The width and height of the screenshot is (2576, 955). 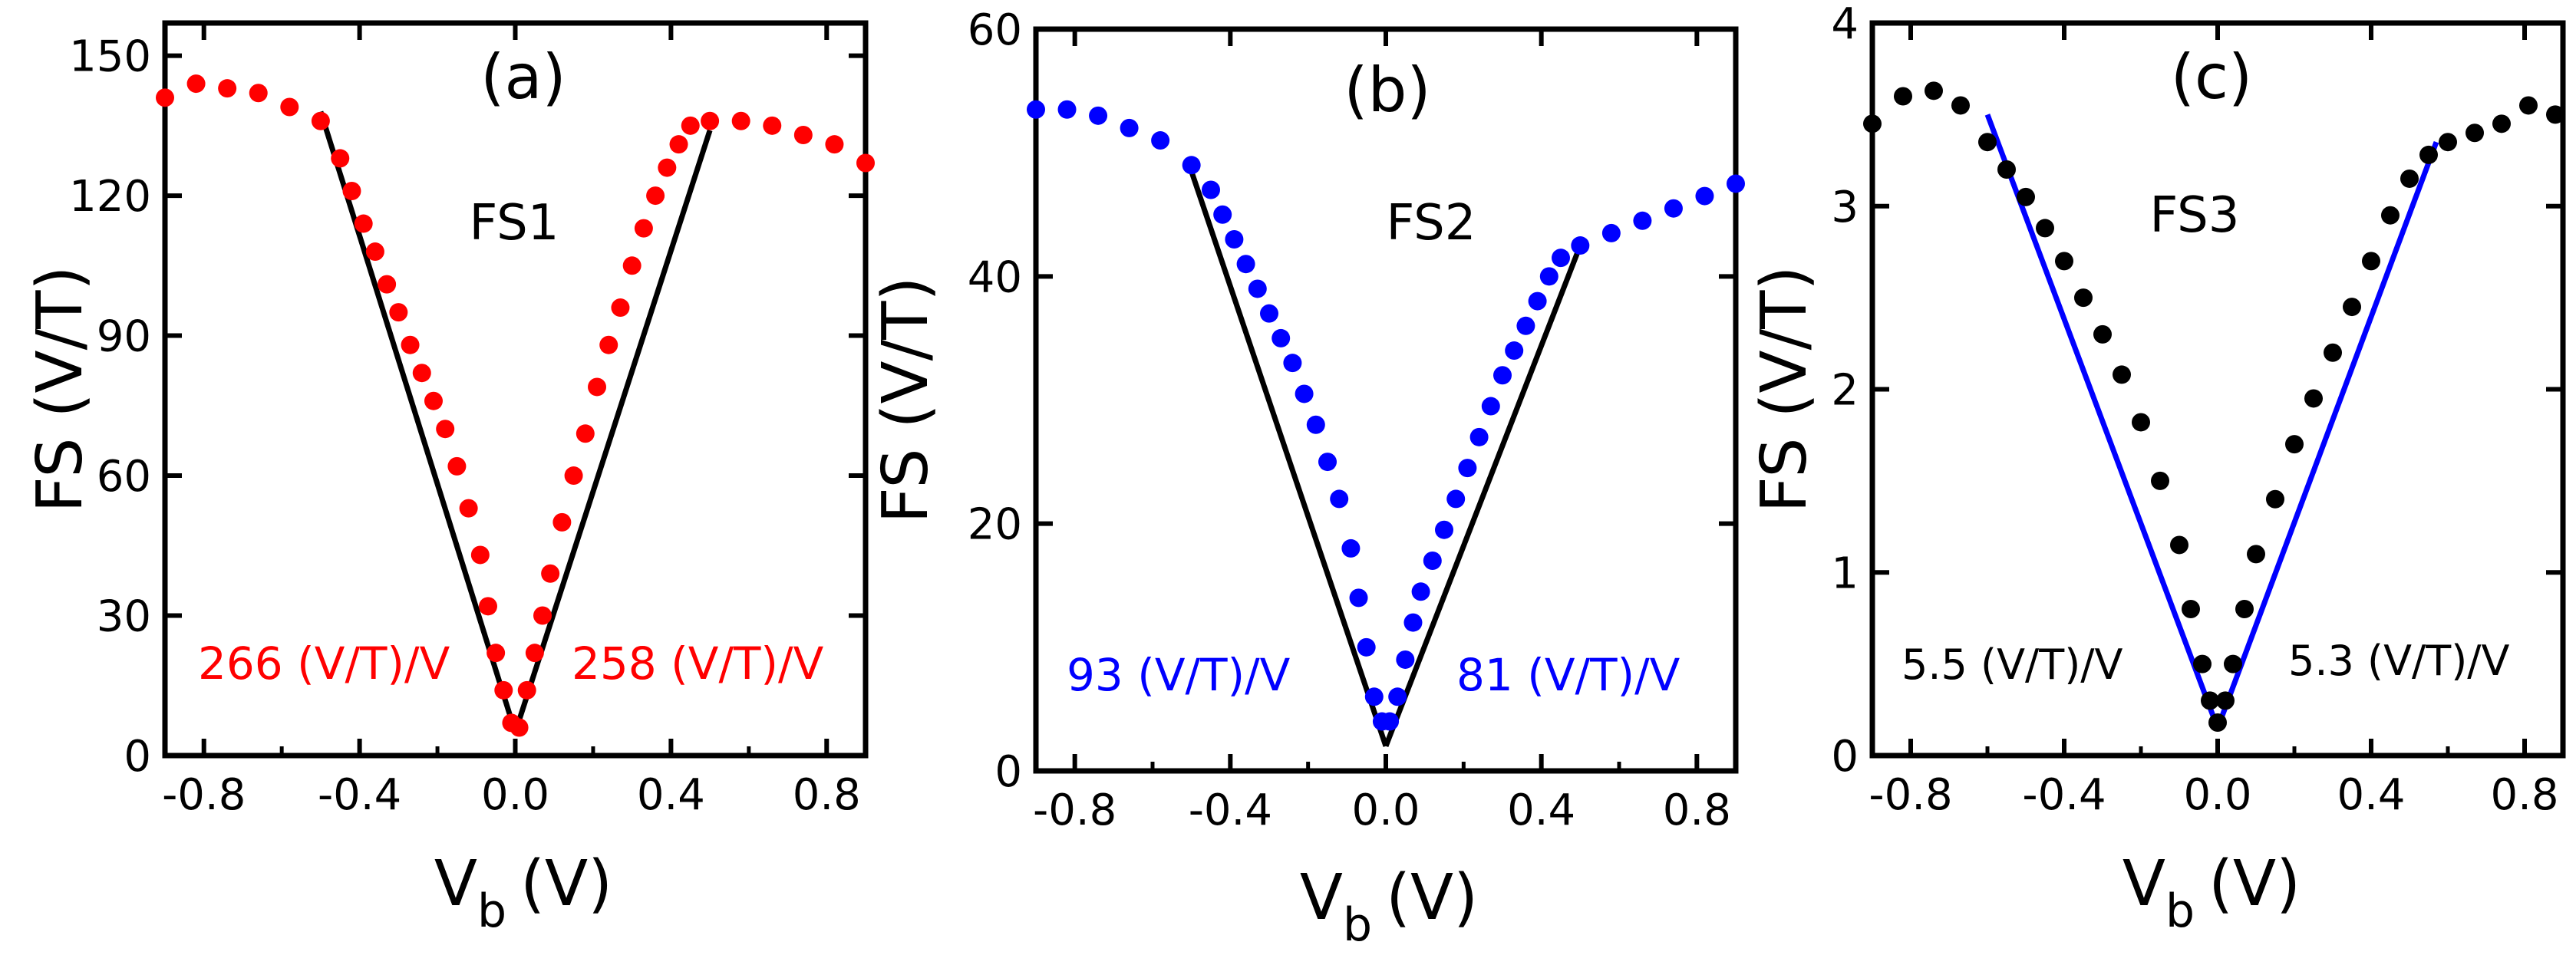 I want to click on x-tick-label: -0.4, so click(x=1230, y=810).